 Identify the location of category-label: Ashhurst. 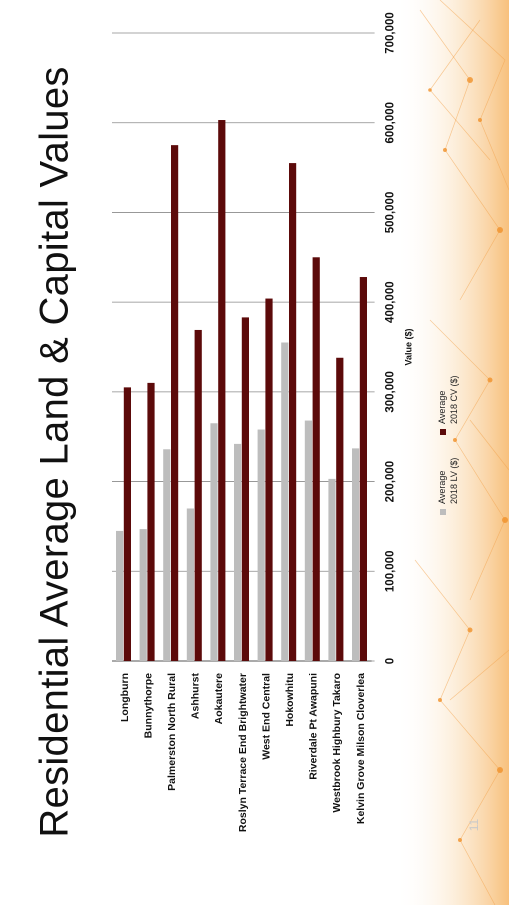
(196, 696).